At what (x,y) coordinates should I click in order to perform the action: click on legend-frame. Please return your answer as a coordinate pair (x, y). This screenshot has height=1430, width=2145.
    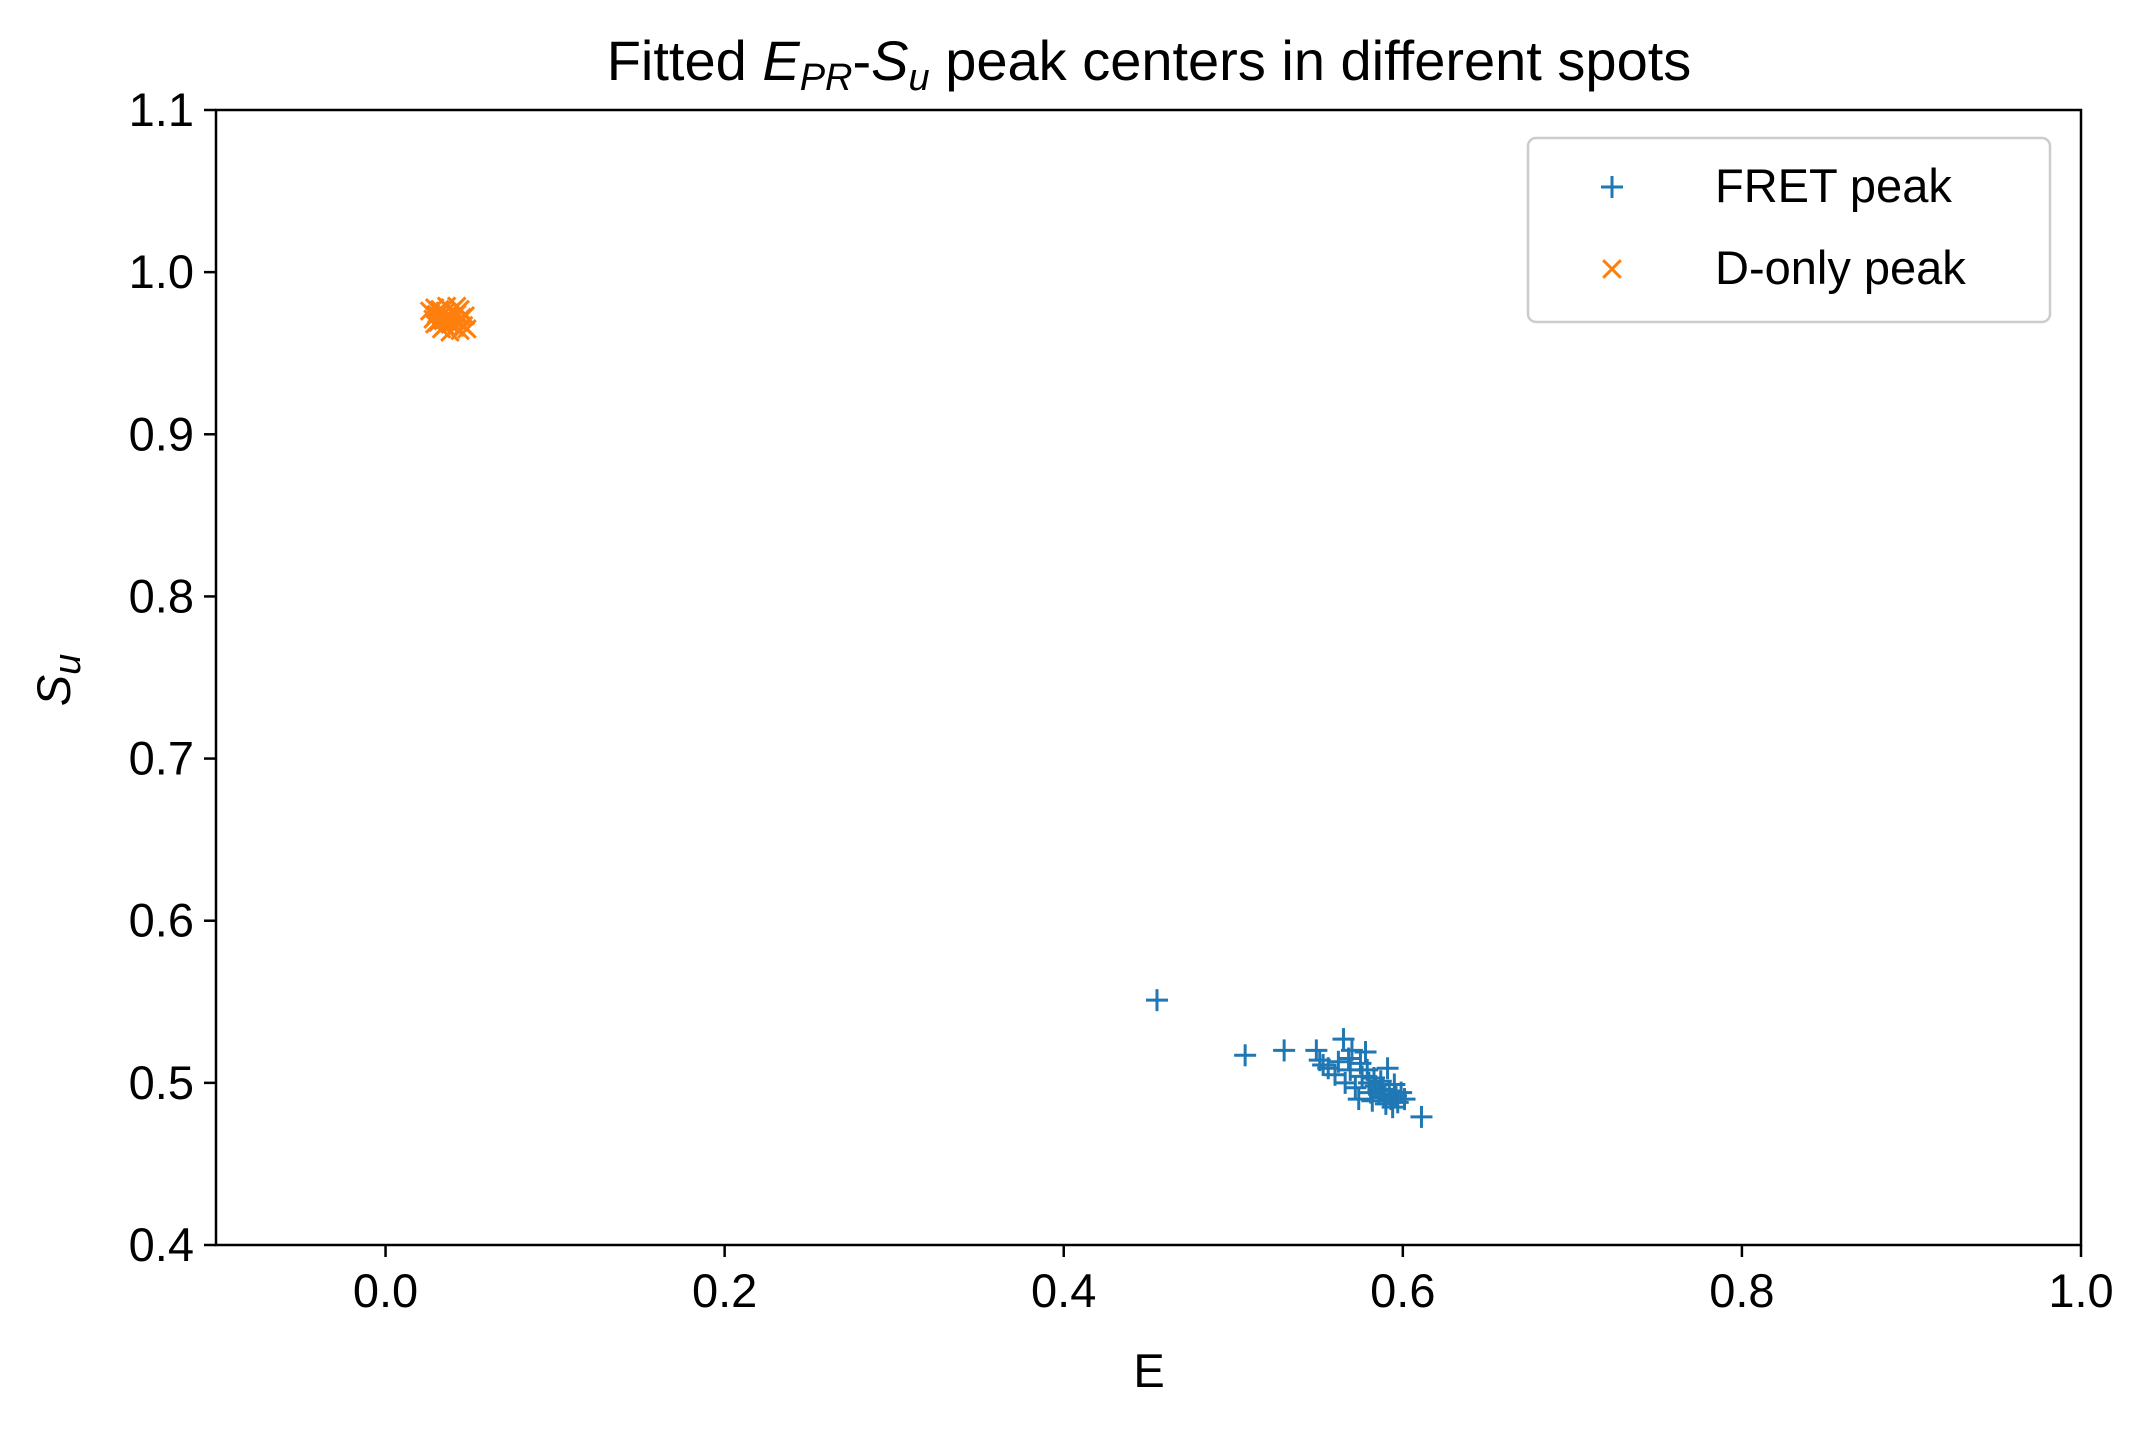
    Looking at the image, I should click on (1789, 230).